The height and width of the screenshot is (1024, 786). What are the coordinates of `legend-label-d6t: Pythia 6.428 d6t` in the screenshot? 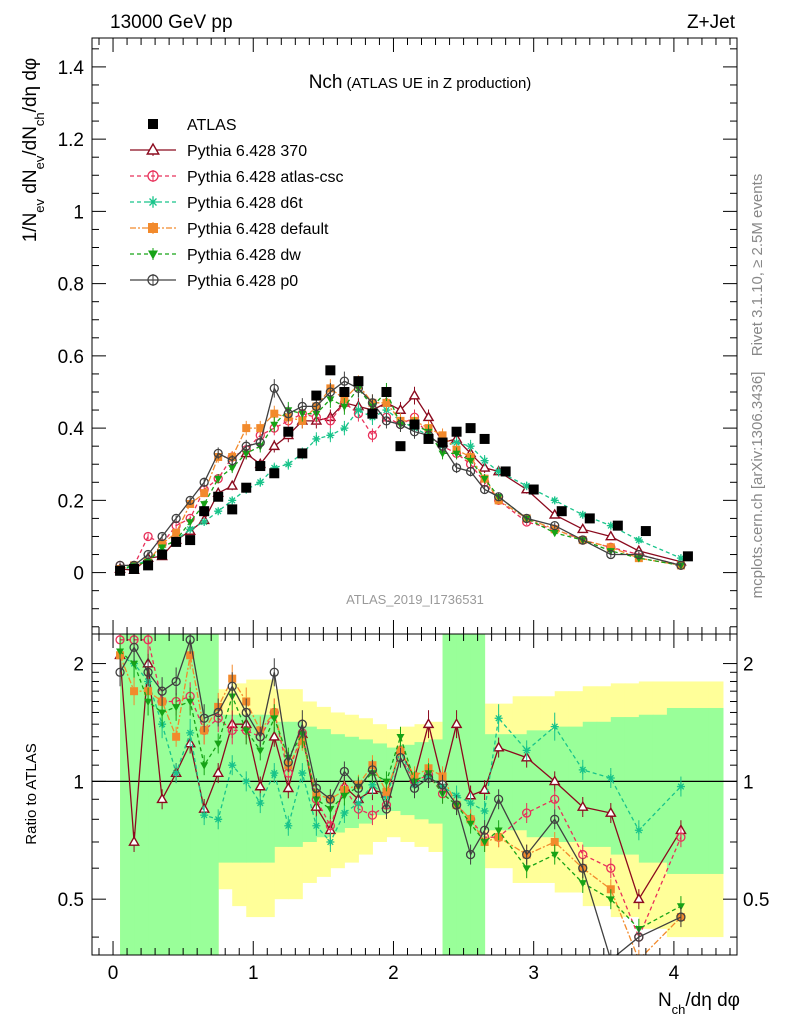 It's located at (245, 203).